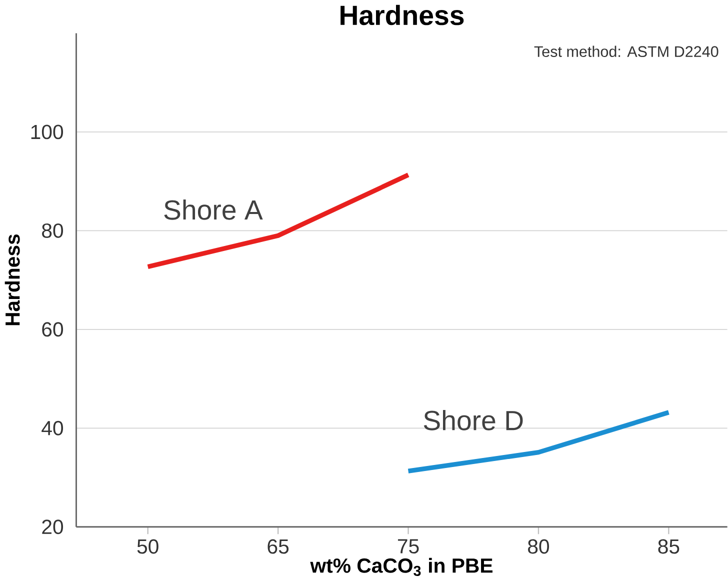 Image resolution: width=728 pixels, height=581 pixels. What do you see at coordinates (53, 231) in the screenshot?
I see `y-tick-label: 80` at bounding box center [53, 231].